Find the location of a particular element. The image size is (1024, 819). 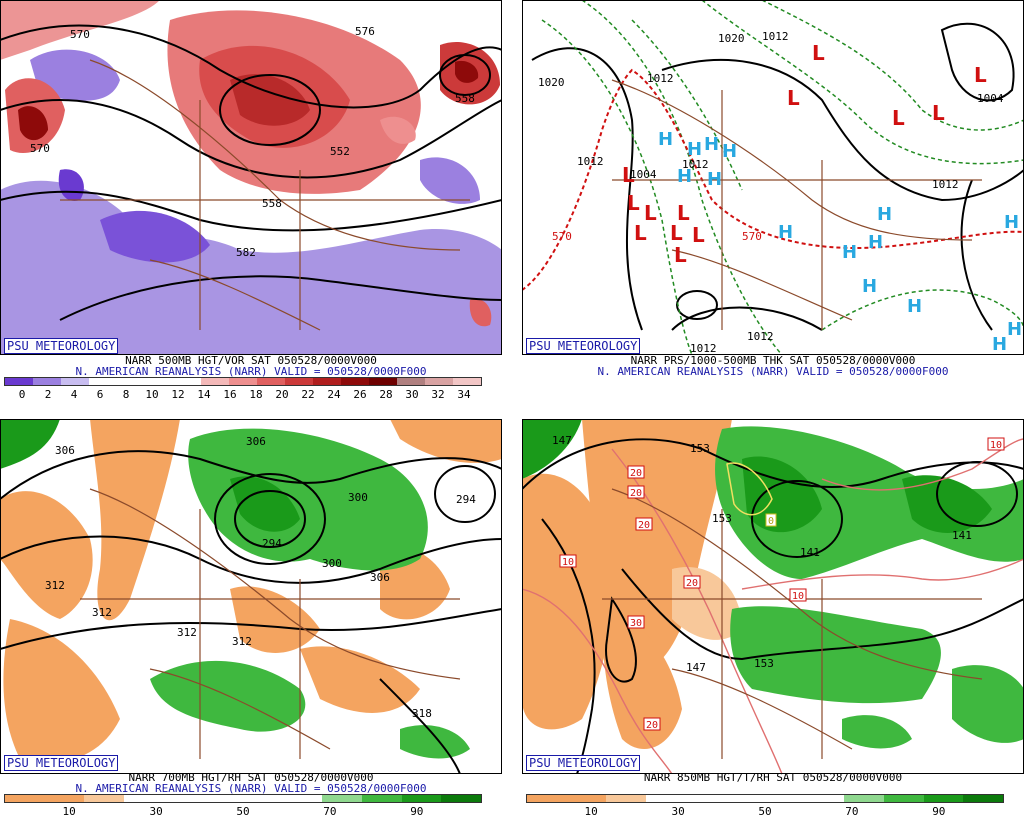

t850-contour-label: 141 is located at coordinates (810, 552).